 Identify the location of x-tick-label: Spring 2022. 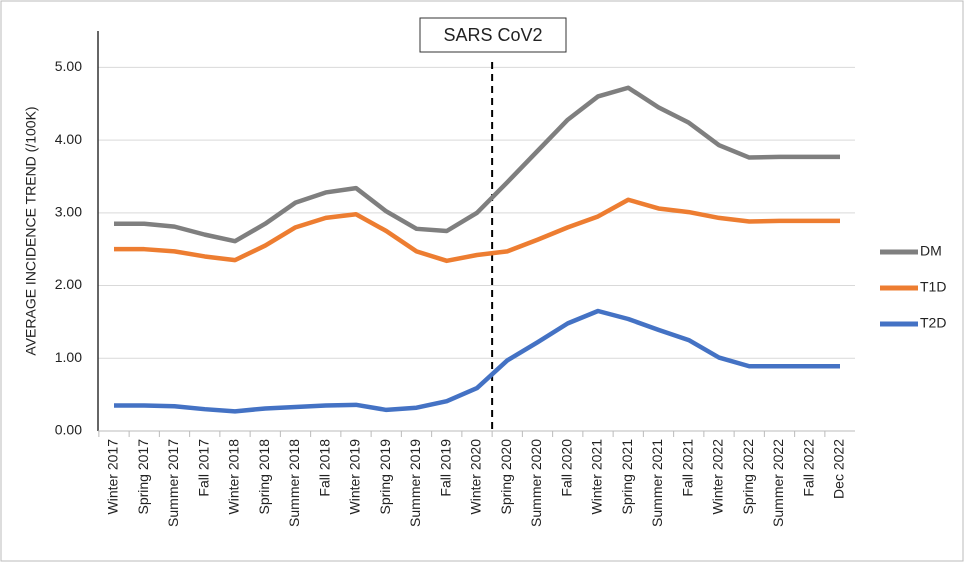
(748, 477).